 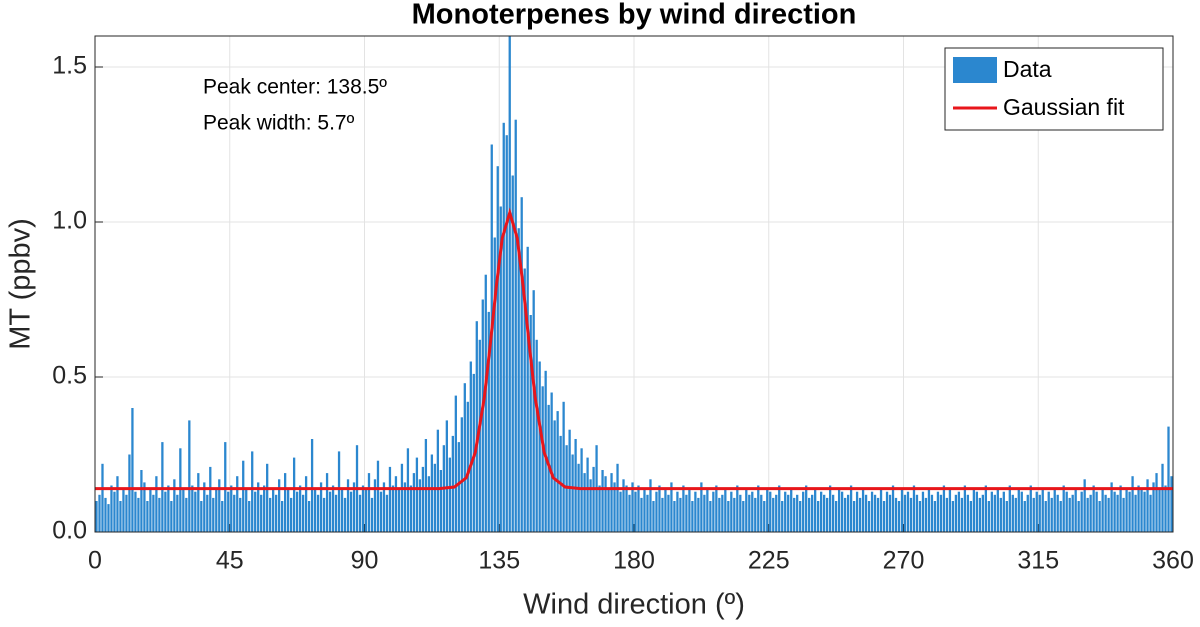 What do you see at coordinates (69, 221) in the screenshot?
I see `y-tick-label: 1.0` at bounding box center [69, 221].